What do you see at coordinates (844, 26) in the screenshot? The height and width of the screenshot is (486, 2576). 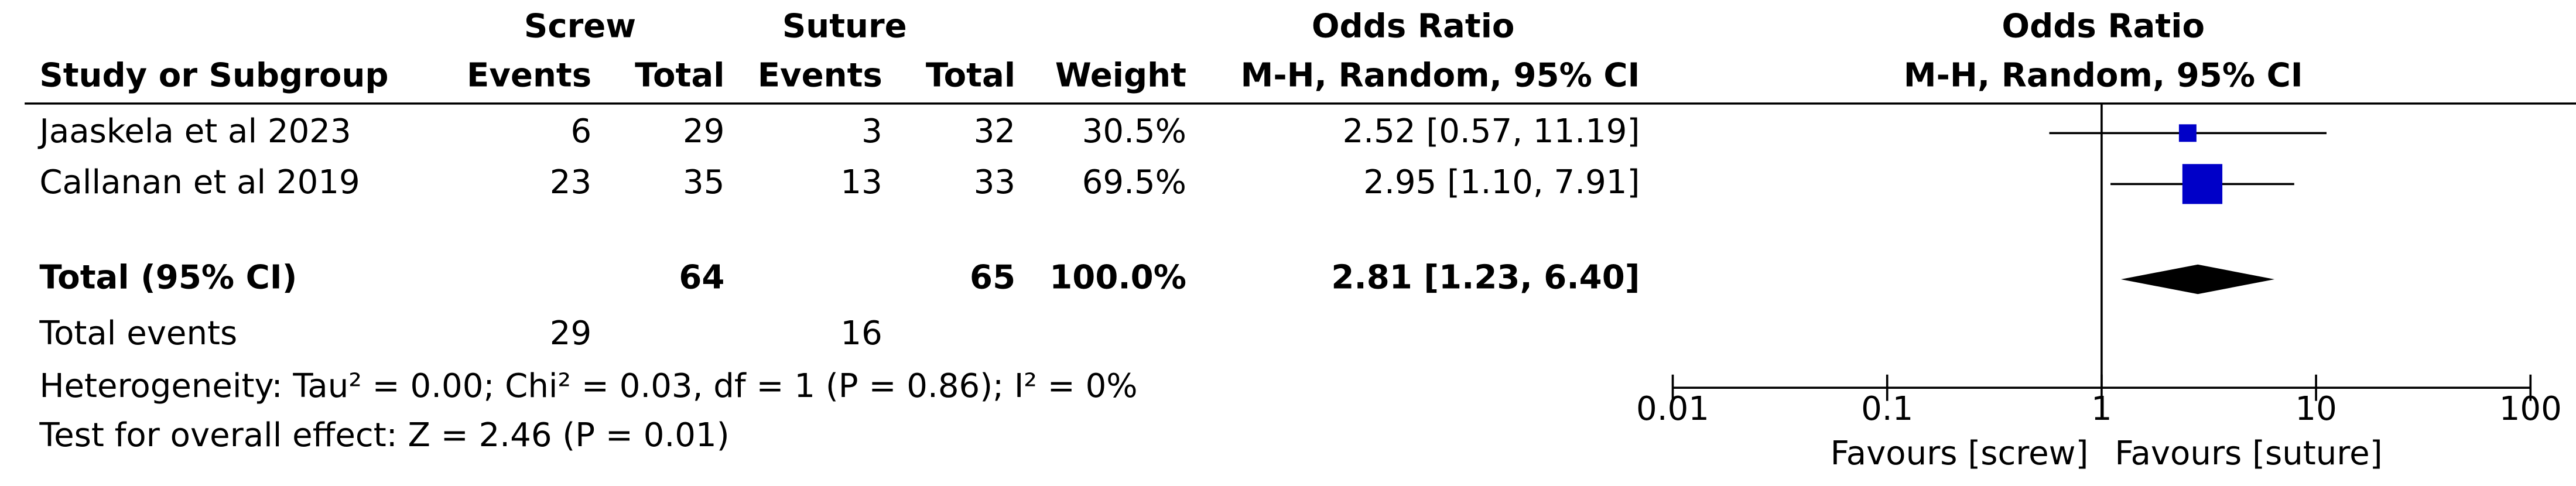 I see `group-header: Suture` at bounding box center [844, 26].